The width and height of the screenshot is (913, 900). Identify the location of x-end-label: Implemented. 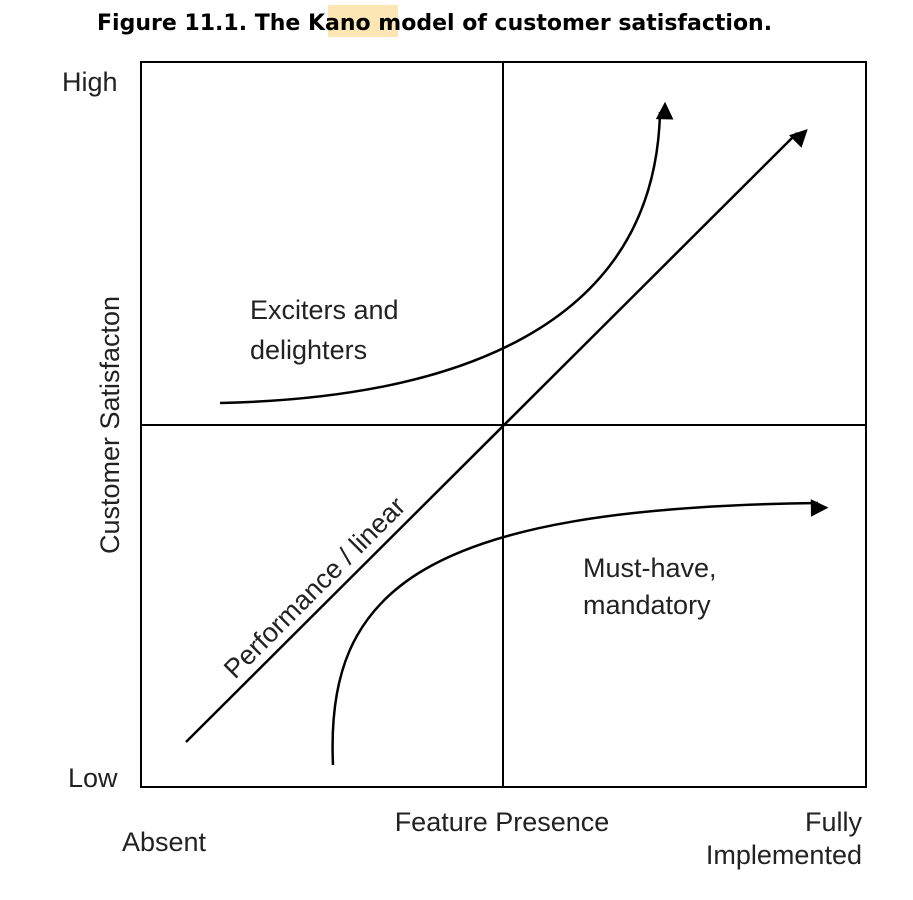
(784, 855).